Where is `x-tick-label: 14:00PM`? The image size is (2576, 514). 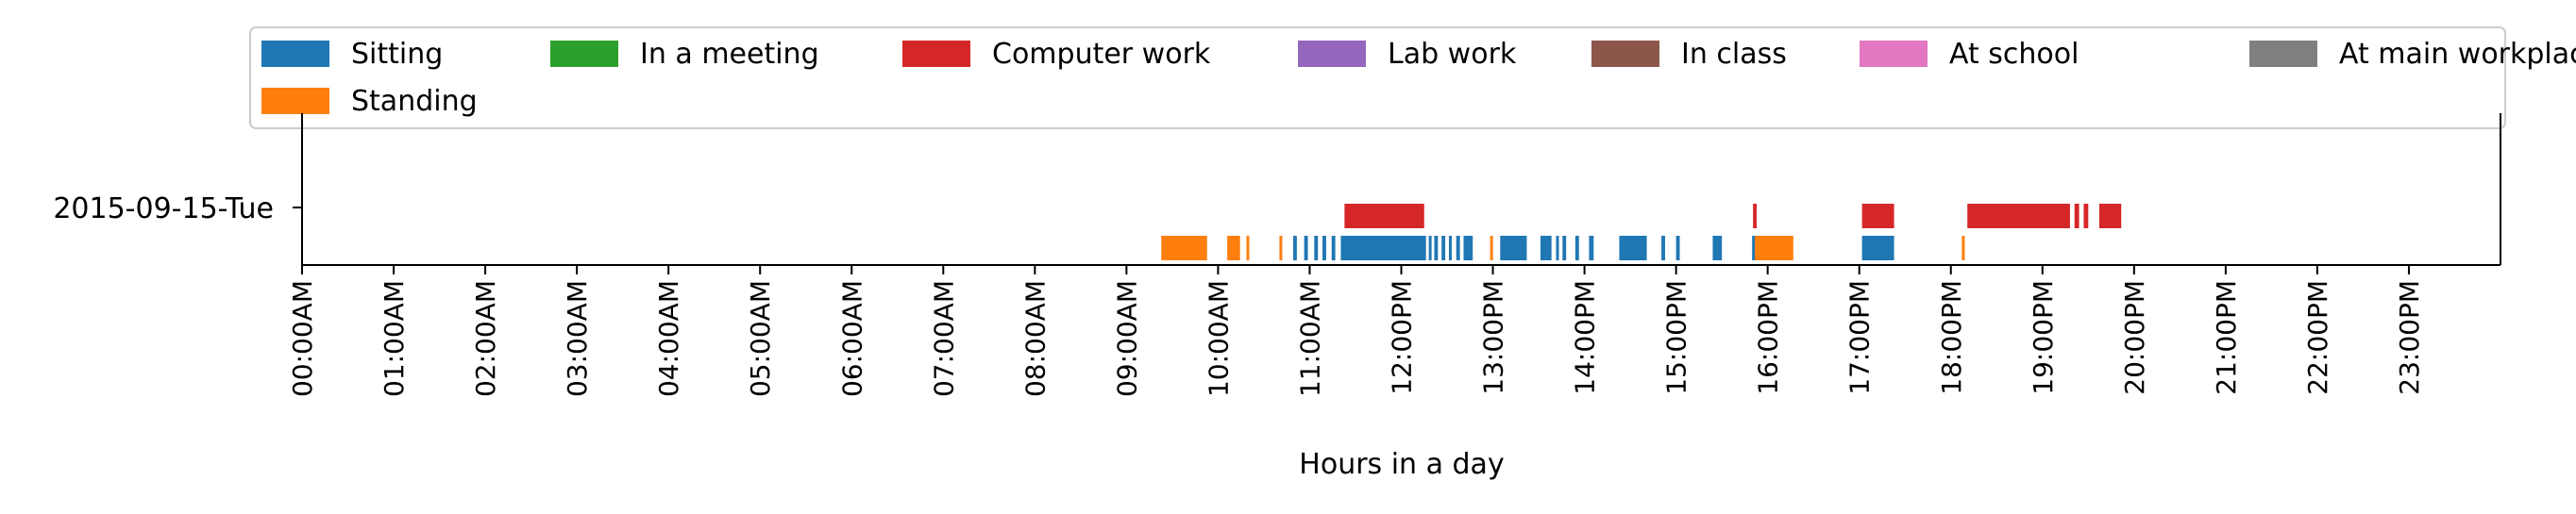 x-tick-label: 14:00PM is located at coordinates (1585, 337).